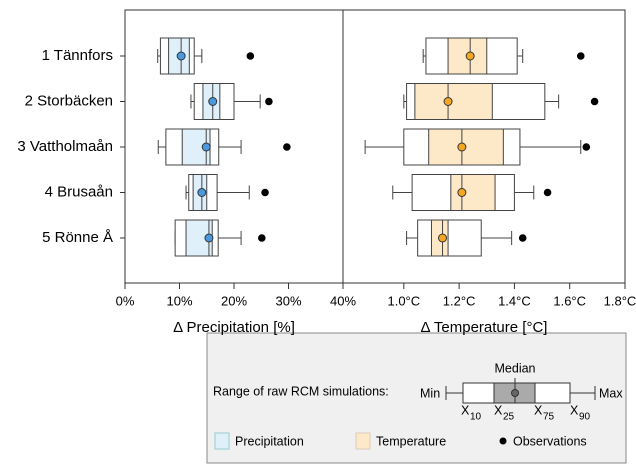 The image size is (636, 466). What do you see at coordinates (269, 441) in the screenshot?
I see `legend-precipitation: Precipitation` at bounding box center [269, 441].